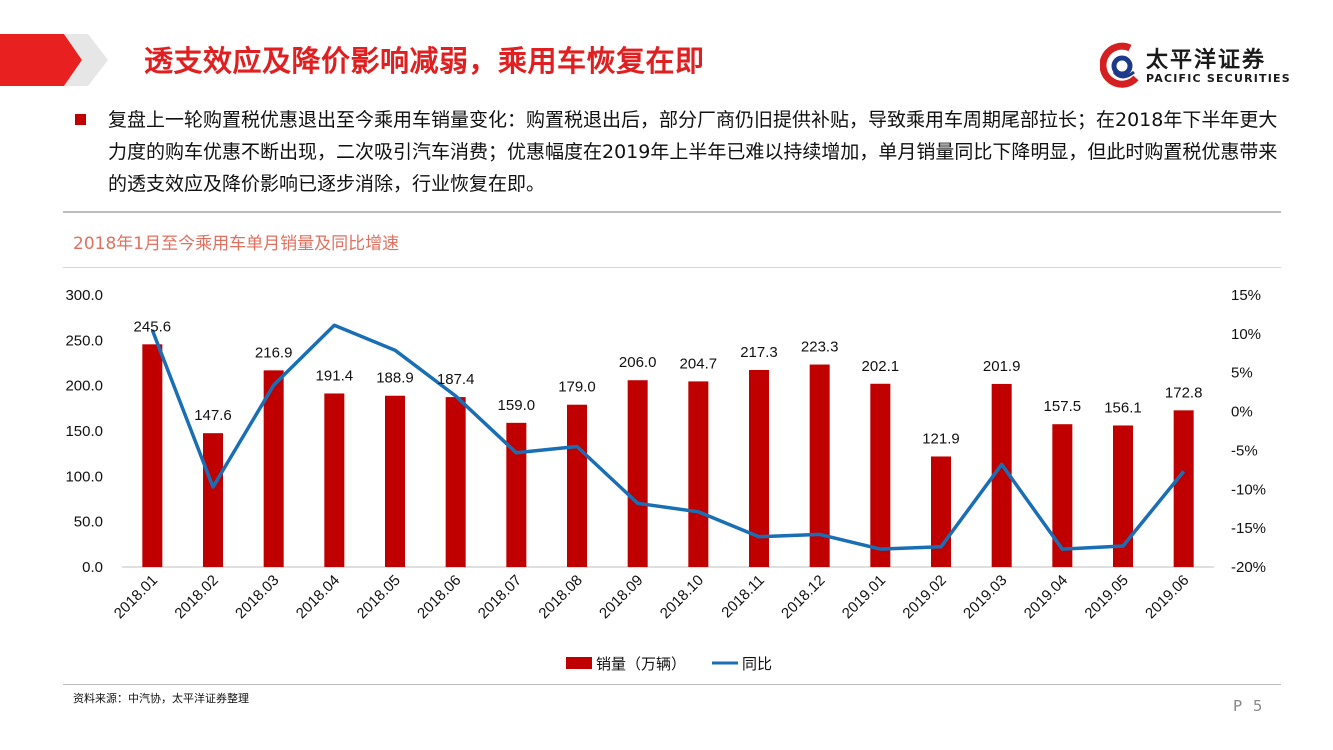 The height and width of the screenshot is (750, 1333). I want to click on bar-data-label: 147.6, so click(213, 415).